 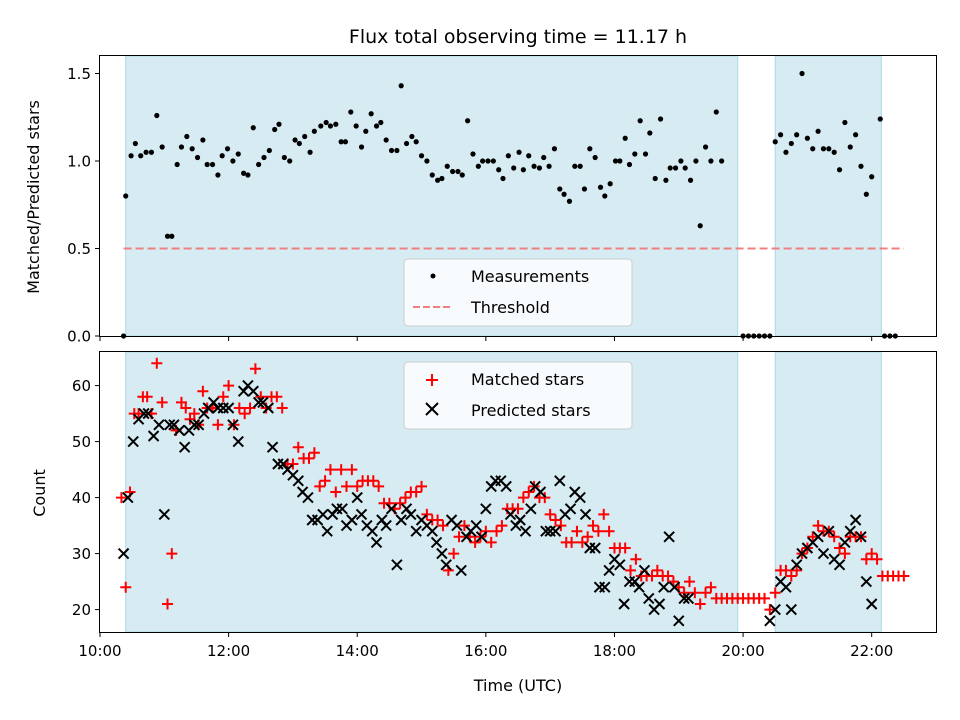 What do you see at coordinates (39, 493) in the screenshot?
I see `bottom-ylabel: Count` at bounding box center [39, 493].